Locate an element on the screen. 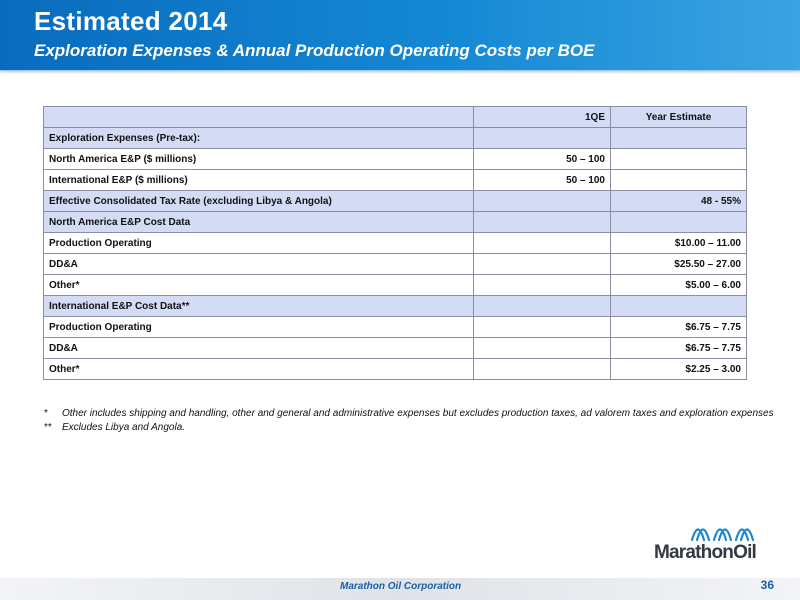 This screenshot has height=600, width=800. table-row: DD&A $25.50 – 27.00 is located at coordinates (395, 264).